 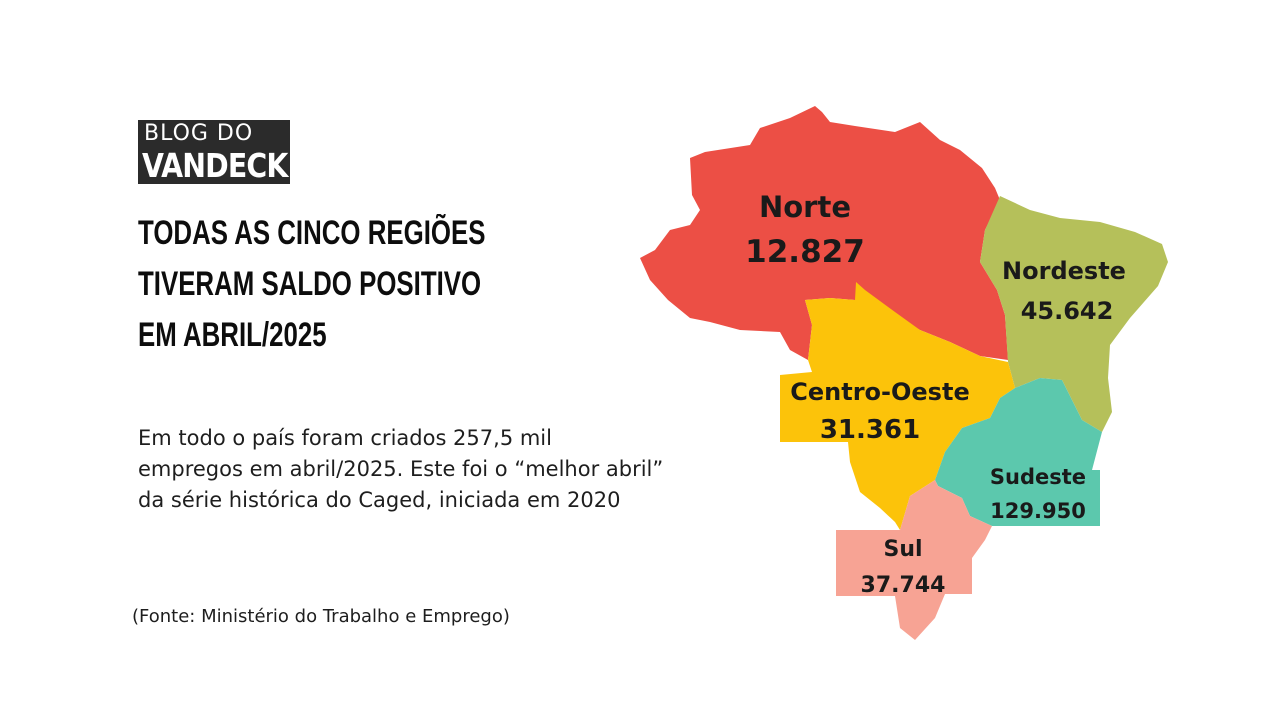 I want to click on region-centro-oeste, so click(x=897, y=406).